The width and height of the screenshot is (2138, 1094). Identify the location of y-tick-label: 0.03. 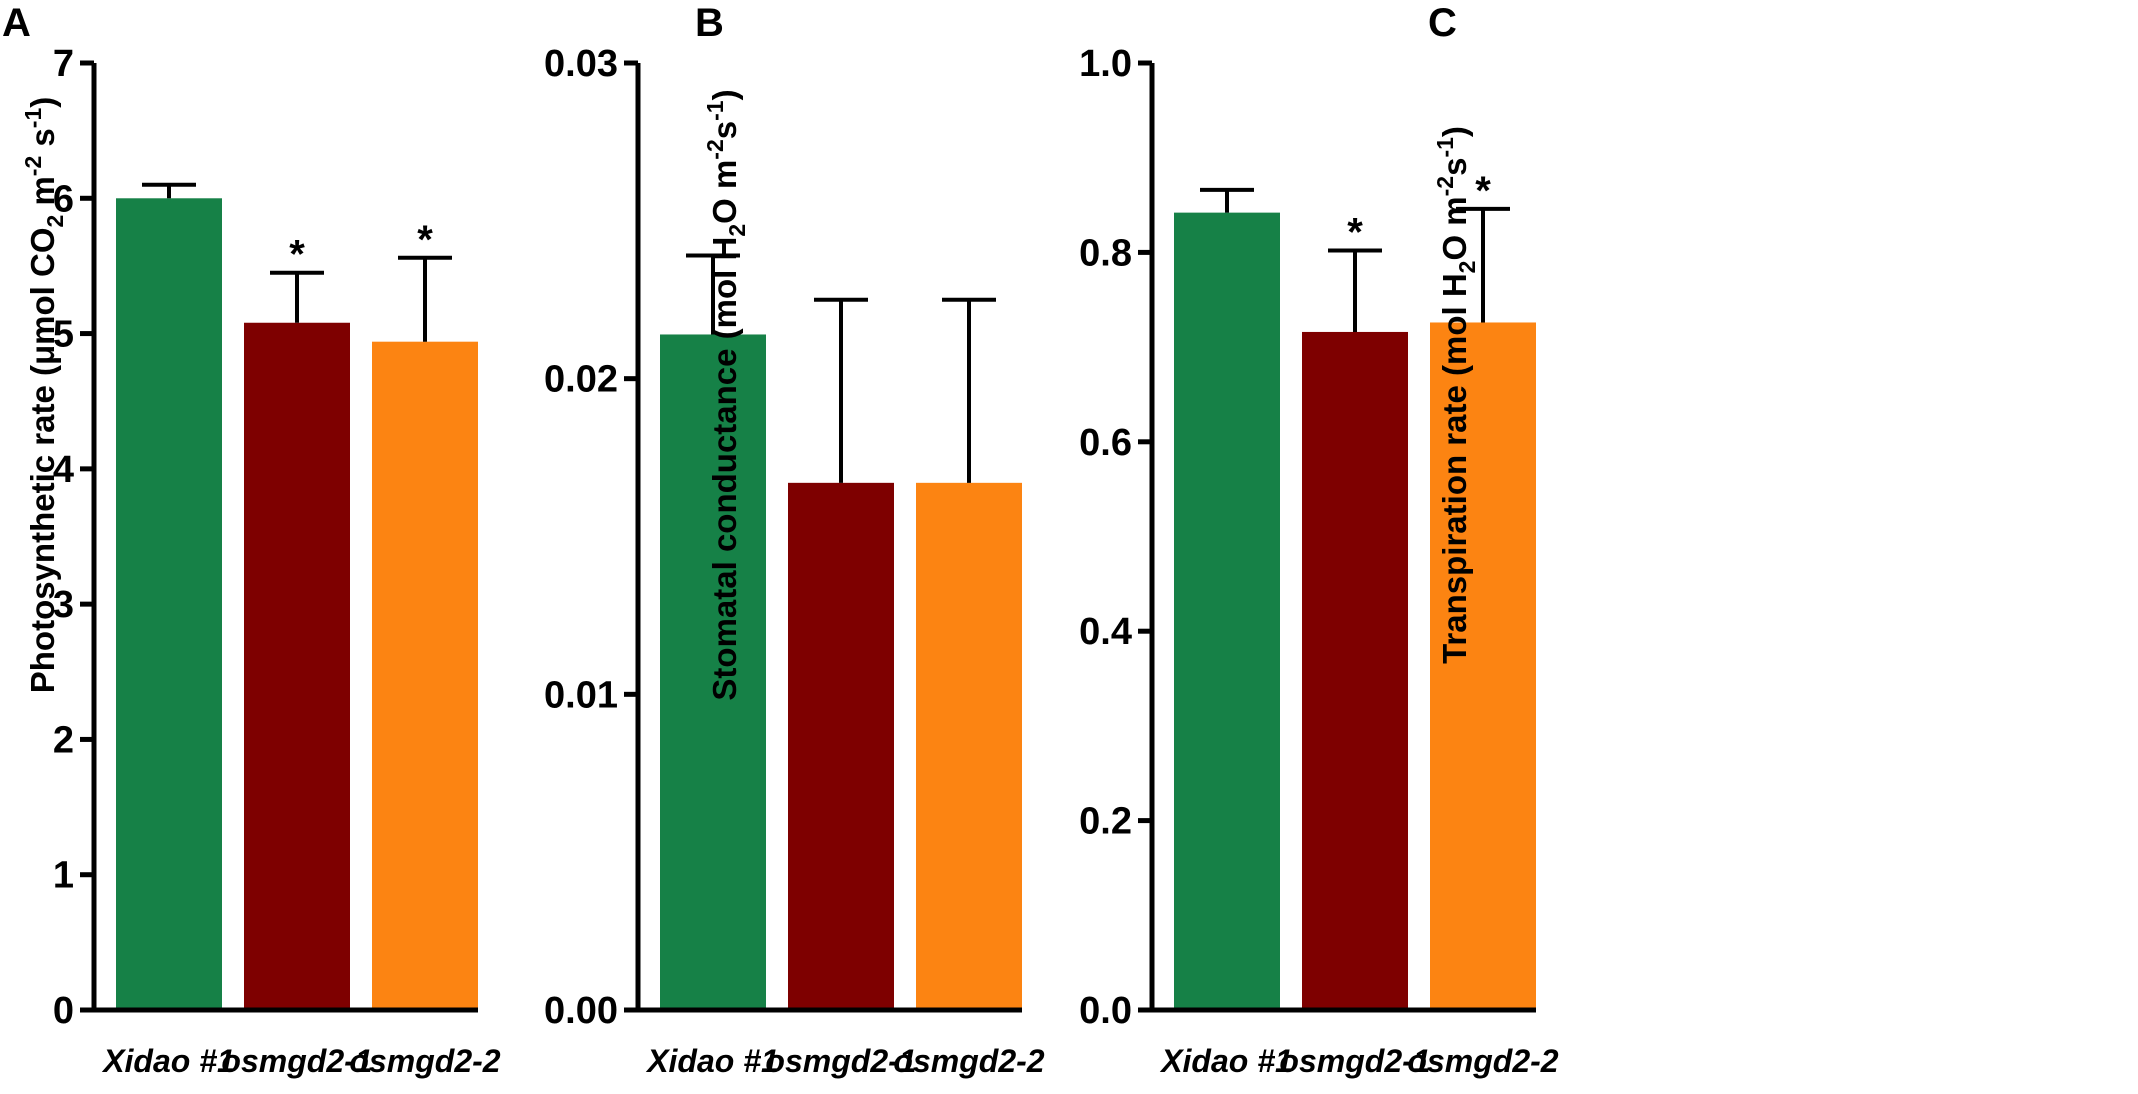
(581, 64).